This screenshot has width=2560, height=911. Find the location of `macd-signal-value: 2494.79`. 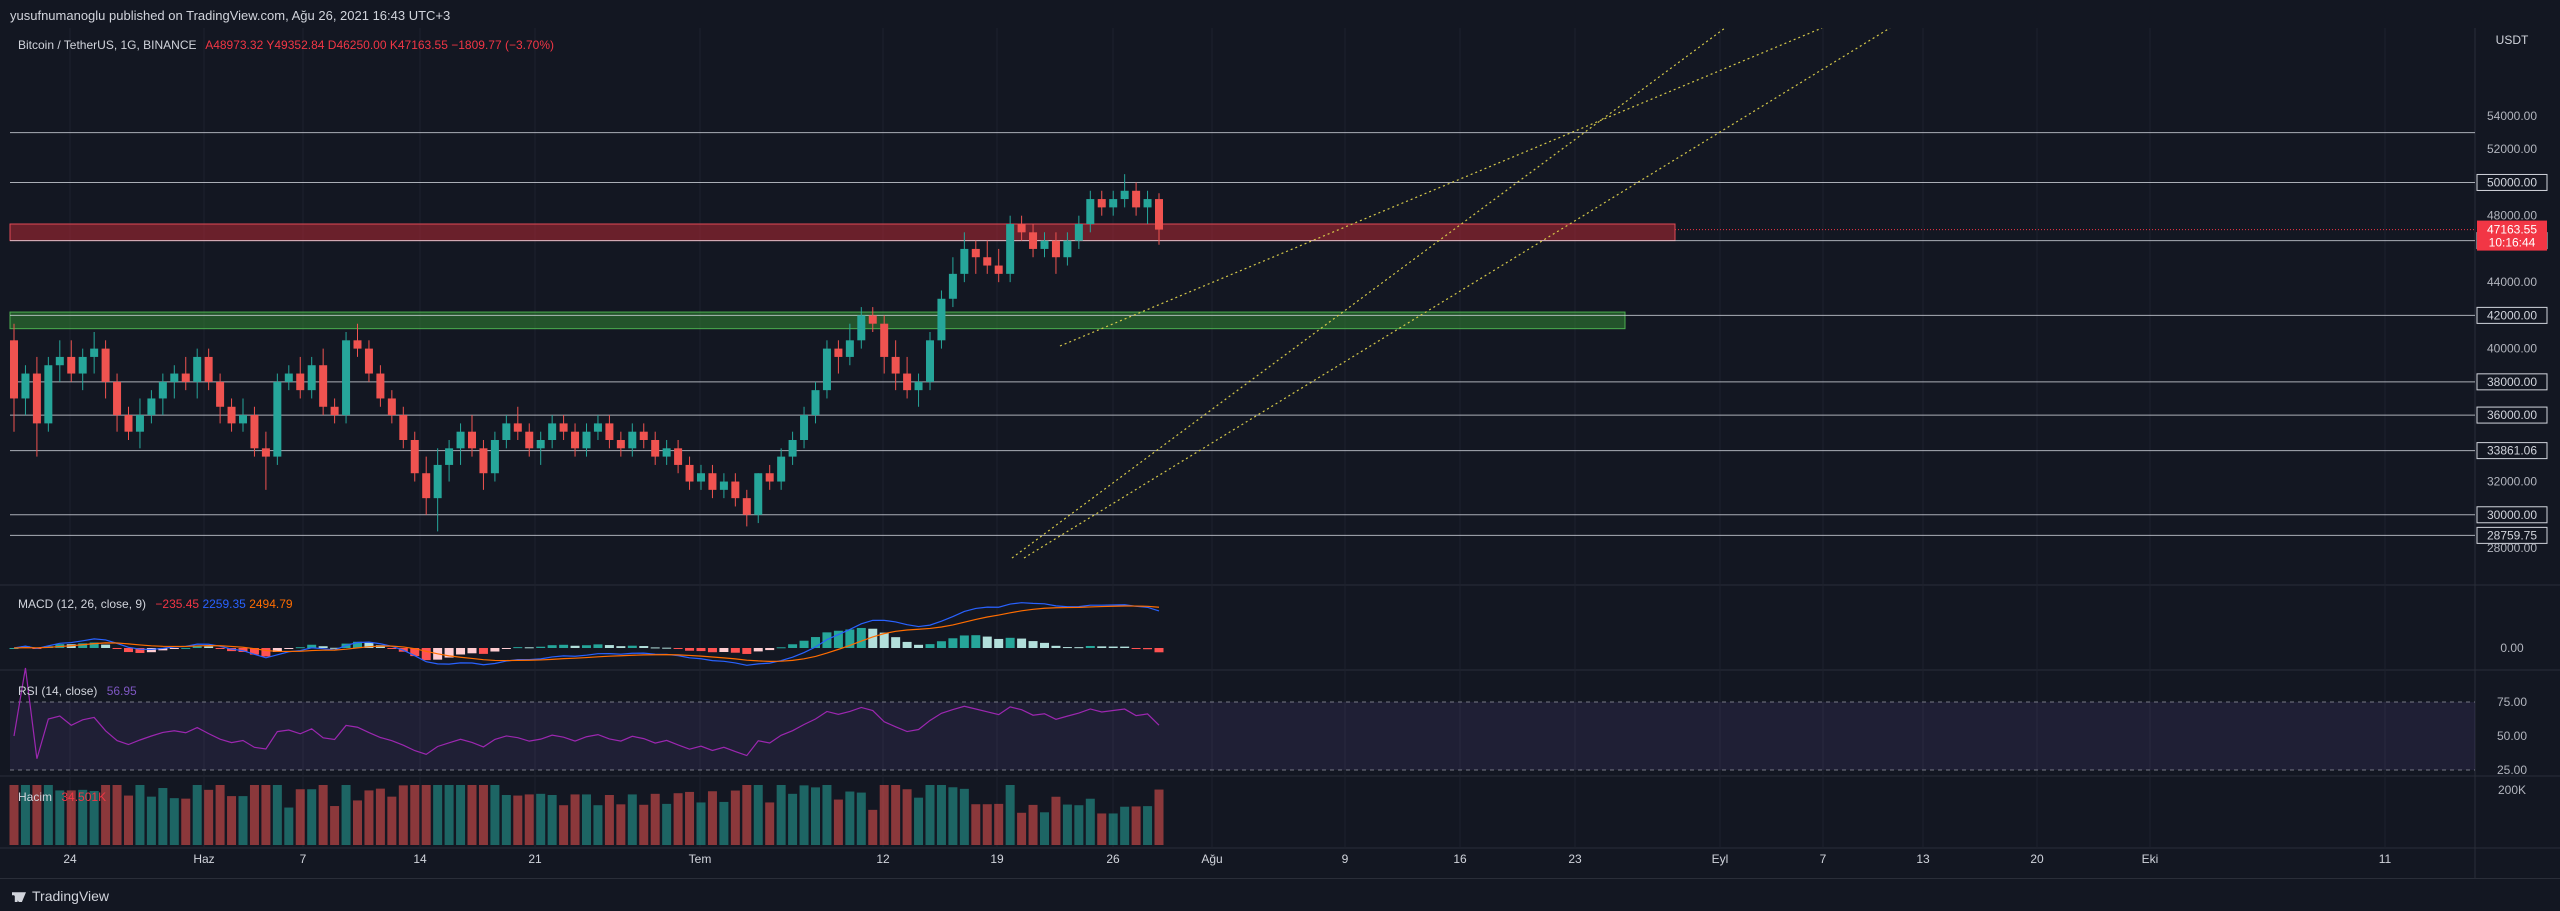

macd-signal-value: 2494.79 is located at coordinates (271, 604).